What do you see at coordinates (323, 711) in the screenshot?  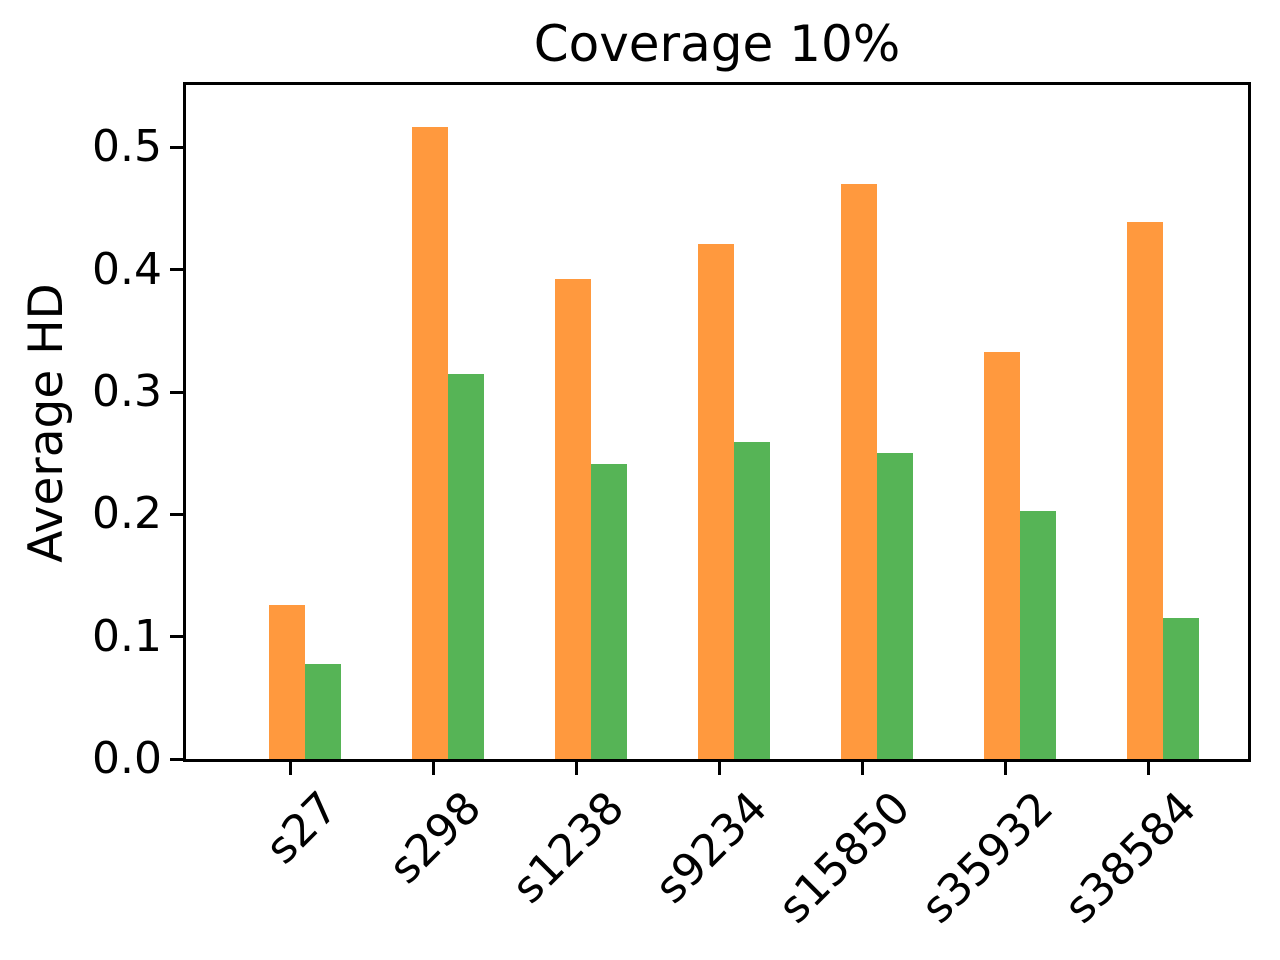 I see `bar-green-s27` at bounding box center [323, 711].